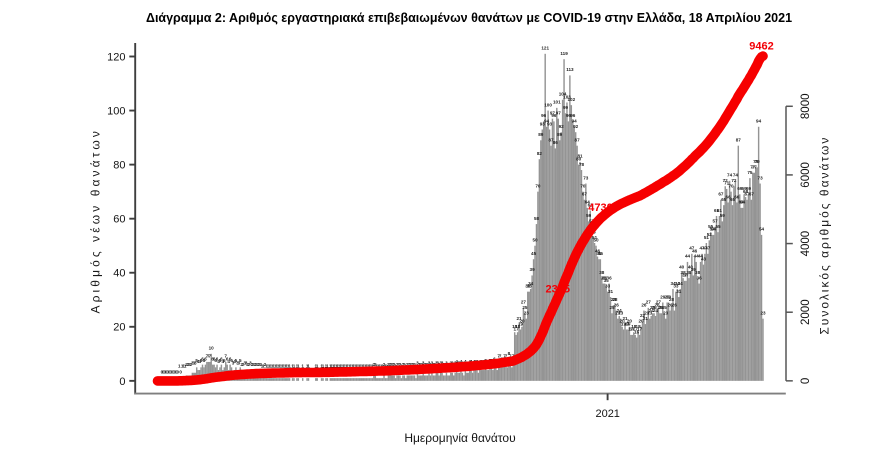 This screenshot has height=458, width=874. Describe the element at coordinates (692, 248) in the screenshot. I see `svg-text: 47` at that location.